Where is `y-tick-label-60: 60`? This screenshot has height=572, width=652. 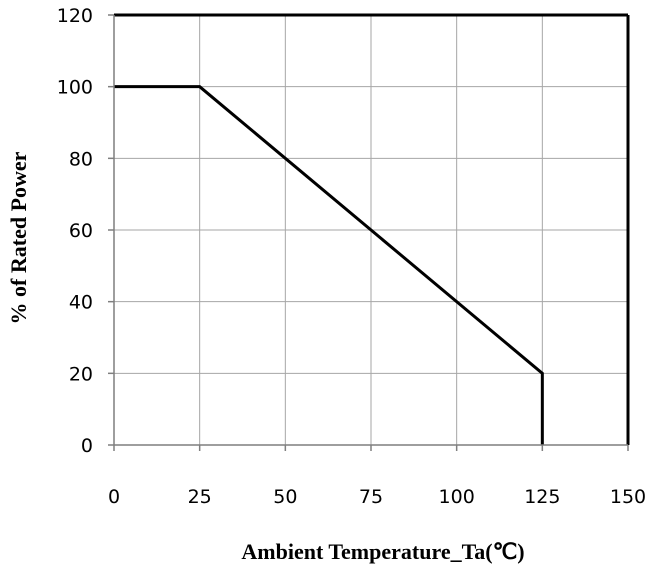 y-tick-label-60: 60 is located at coordinates (81, 231).